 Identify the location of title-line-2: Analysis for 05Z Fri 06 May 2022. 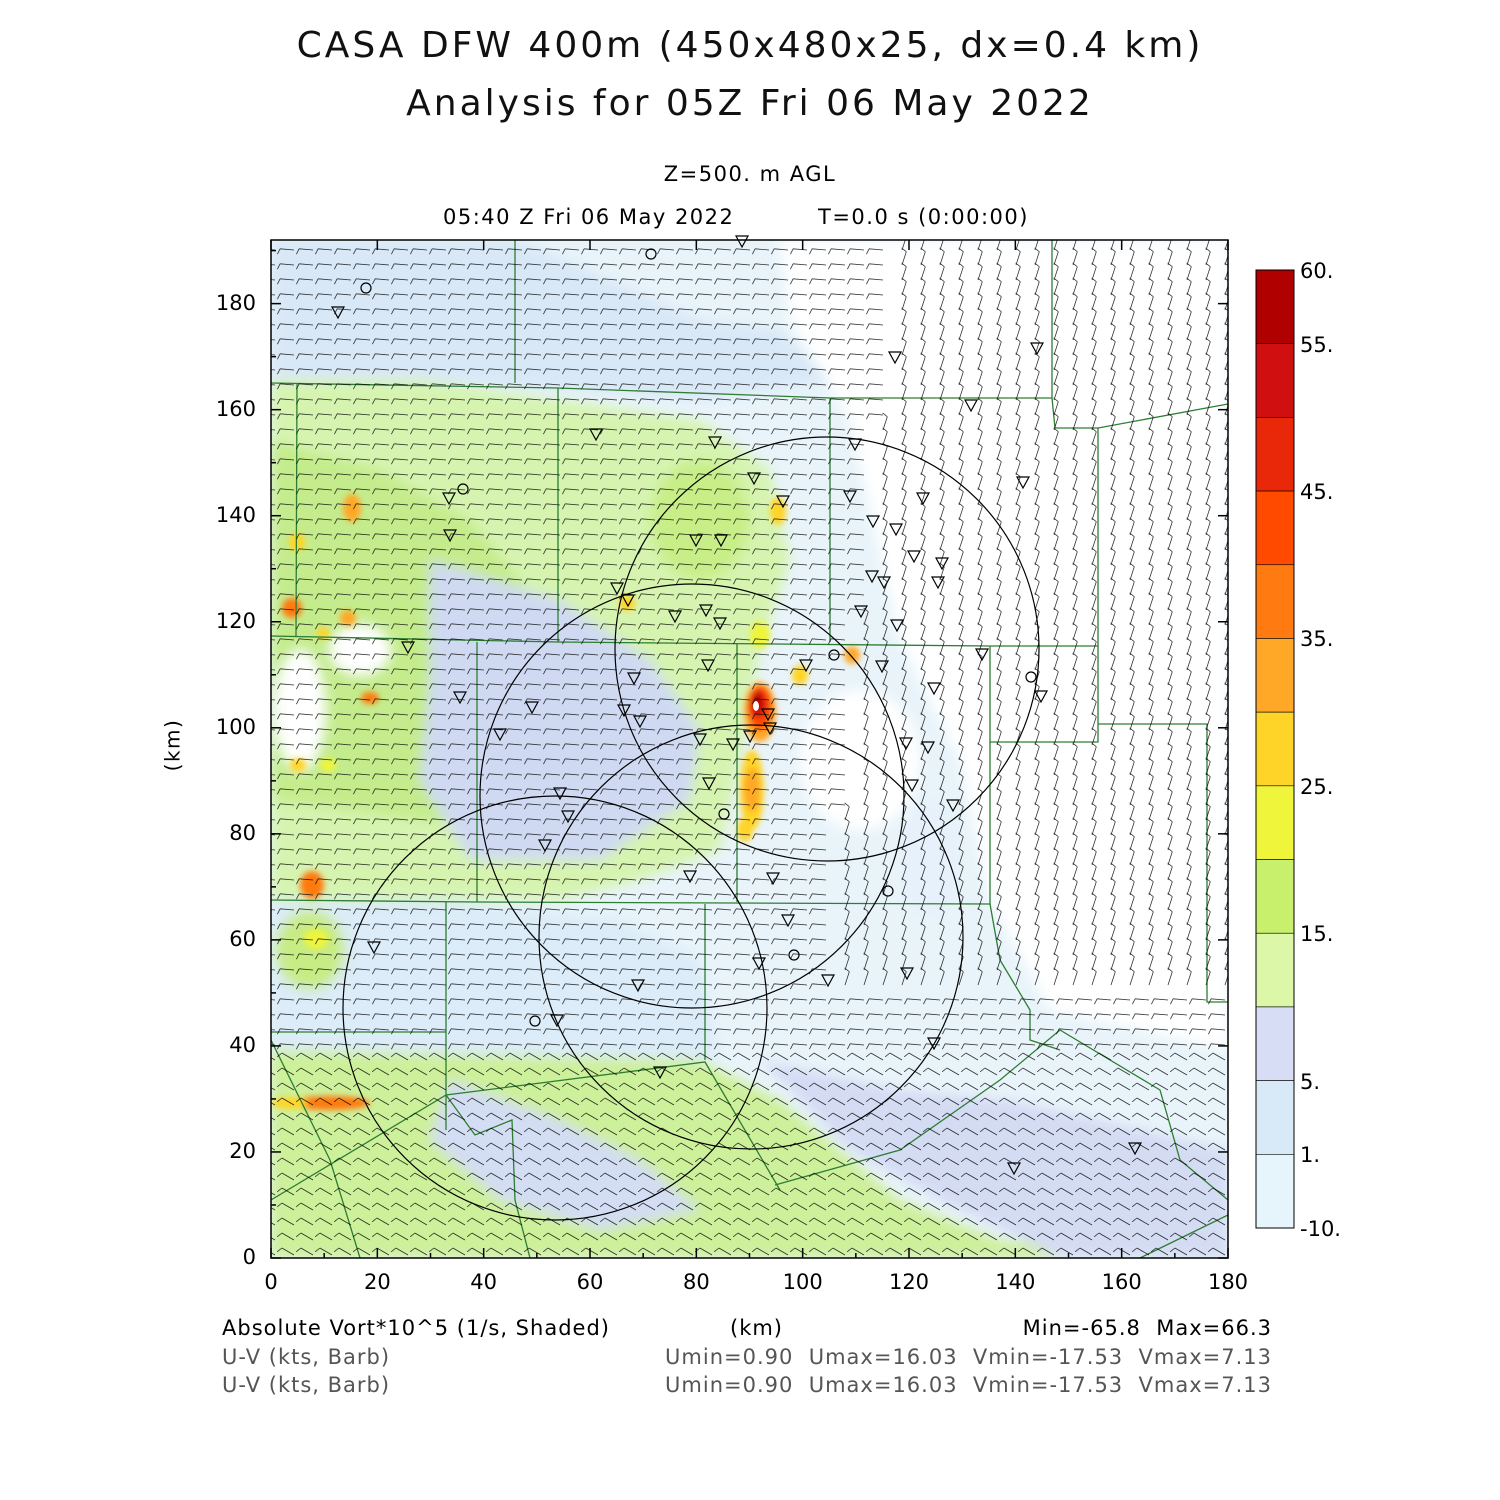
(750, 103).